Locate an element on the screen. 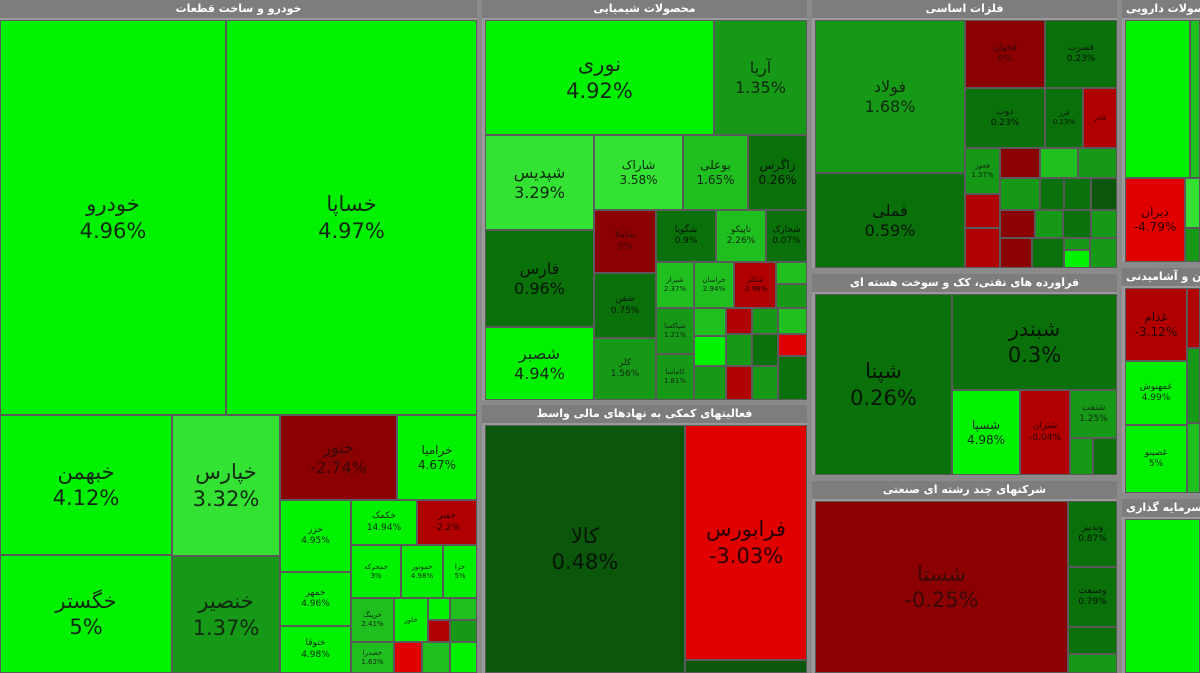 The height and width of the screenshot is (673, 1200). stock-tile-khkomak: خکمک 14.94% is located at coordinates (384, 522).